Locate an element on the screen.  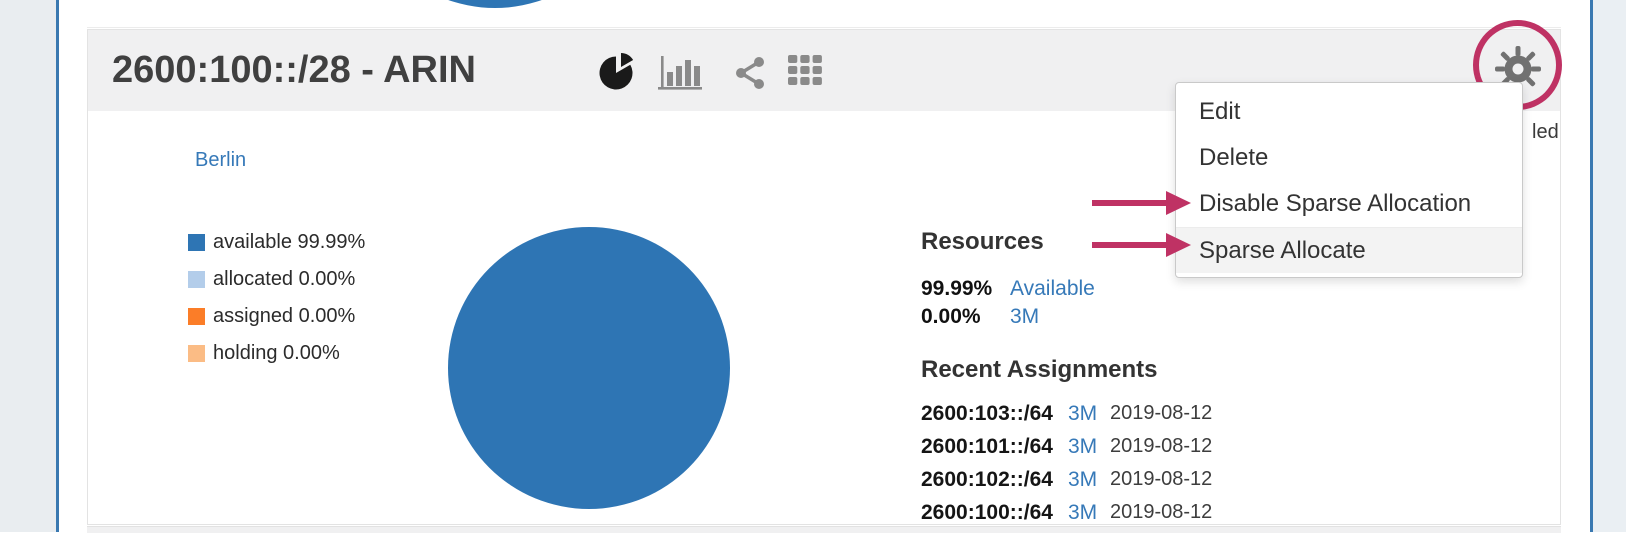
page-right-margin is located at coordinates (1609, 266).